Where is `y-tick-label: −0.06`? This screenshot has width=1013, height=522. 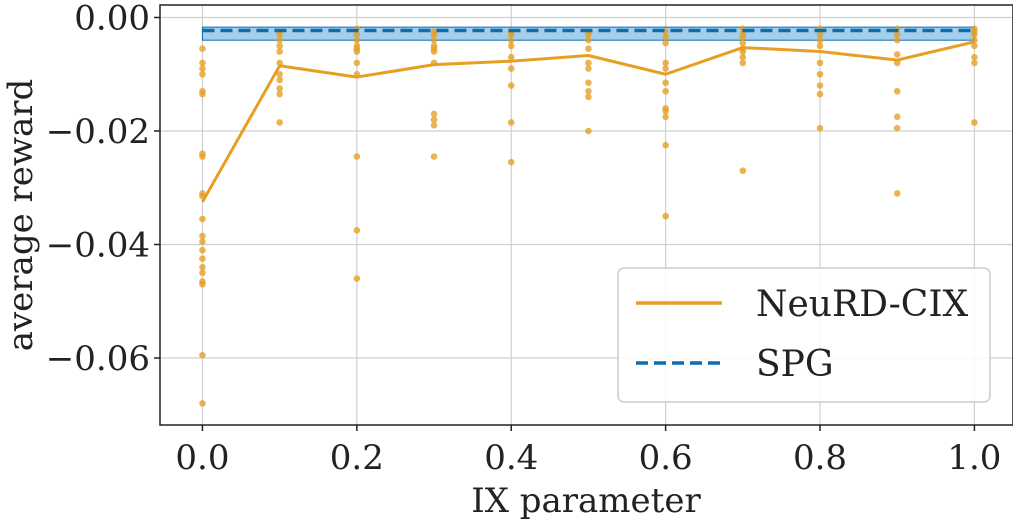
y-tick-label: −0.06 is located at coordinates (98, 359).